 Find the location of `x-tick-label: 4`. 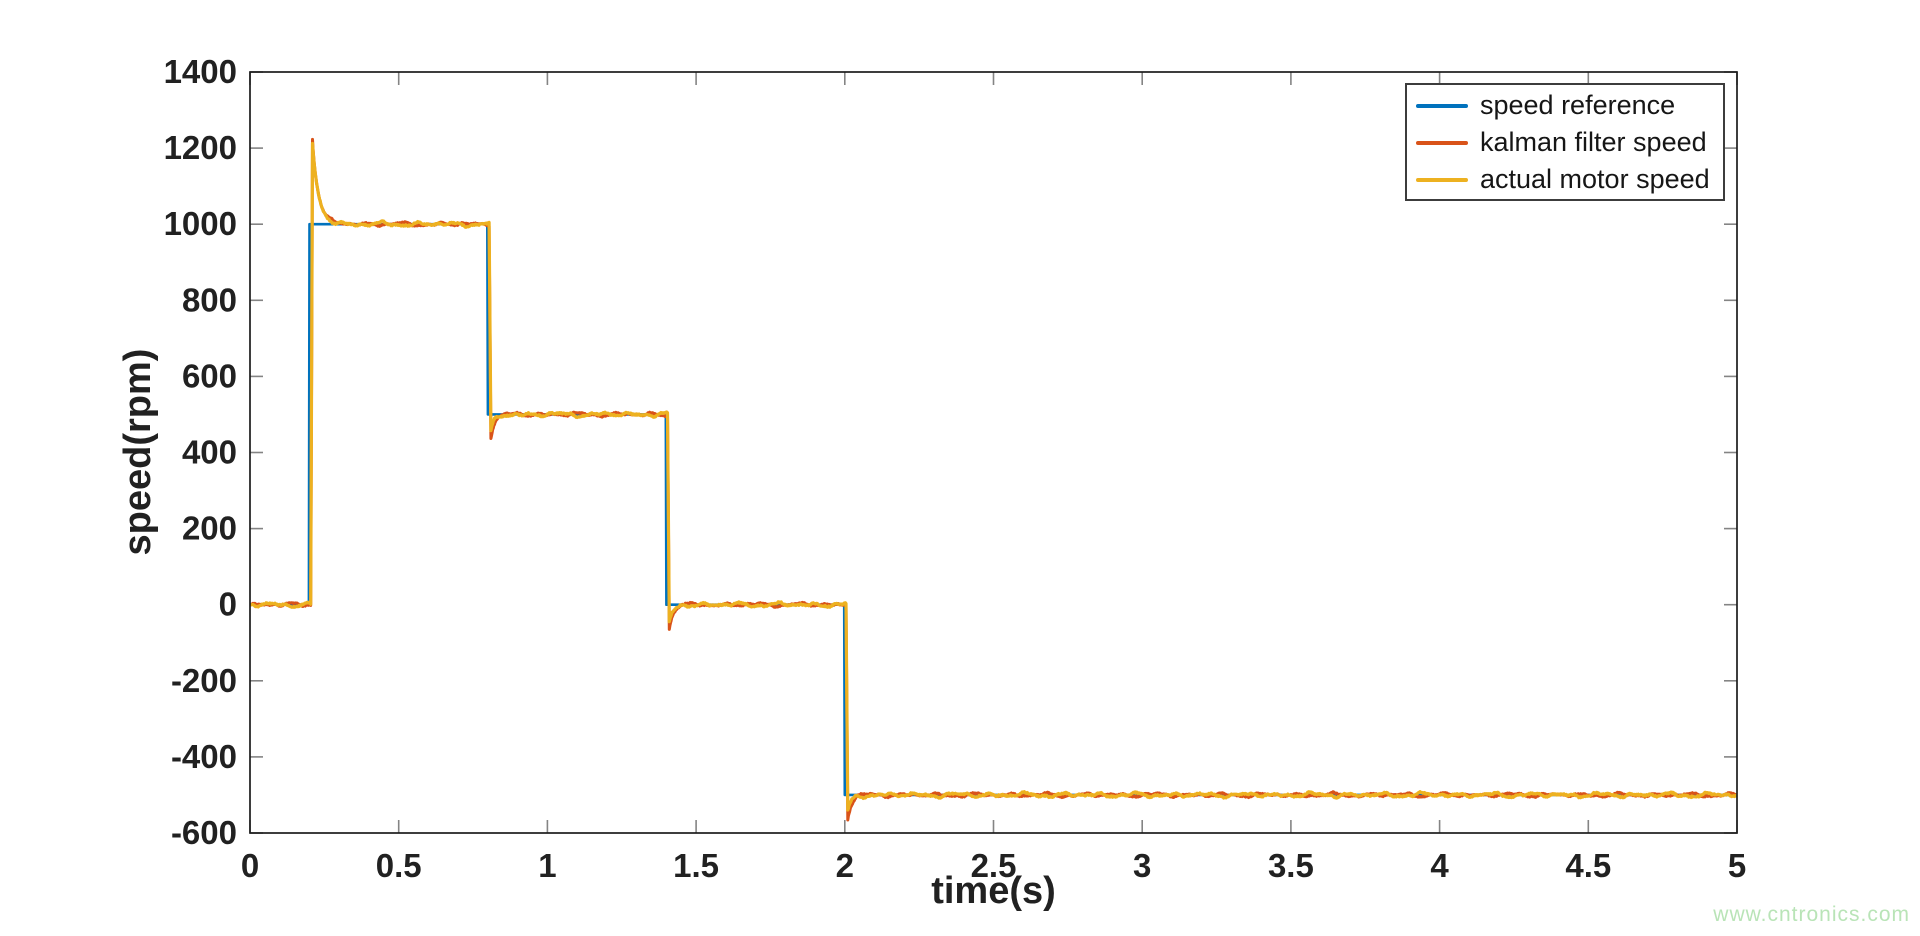

x-tick-label: 4 is located at coordinates (1439, 865).